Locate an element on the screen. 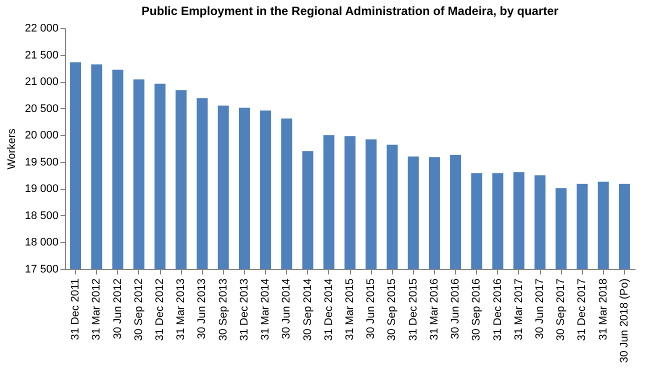 The image size is (646, 374). x-tick-label: 31 Dec 2013 is located at coordinates (244, 309).